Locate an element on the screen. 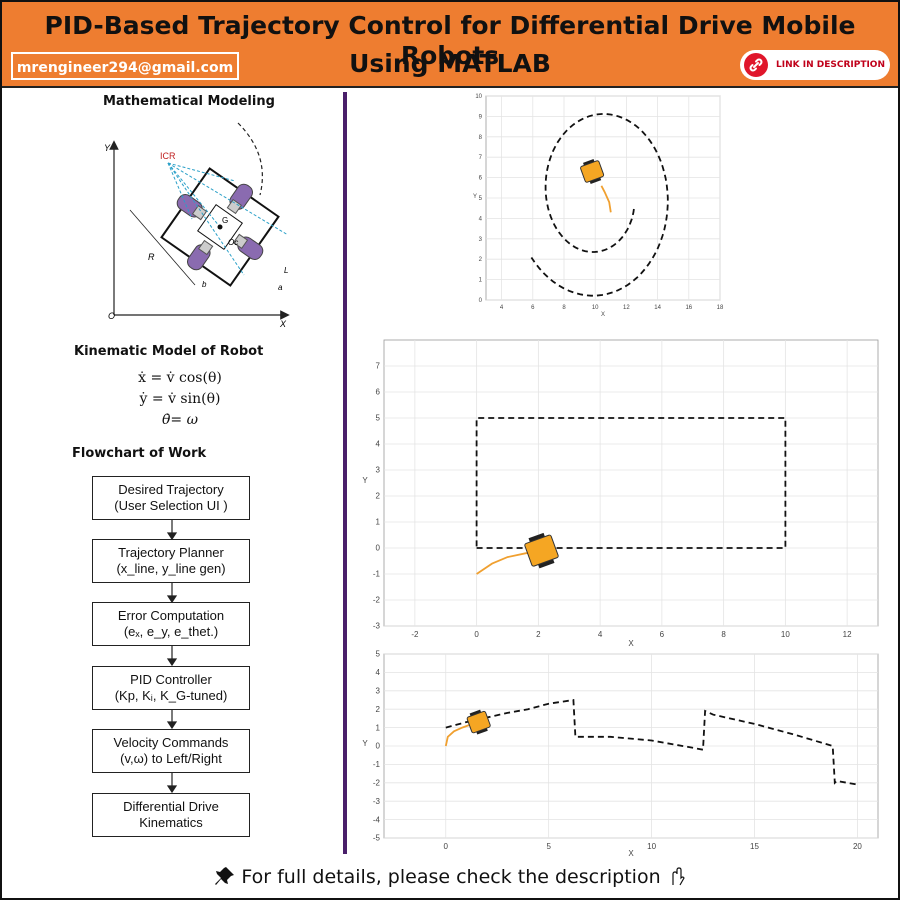 This screenshot has width=900, height=900. flow-step-detail: (Kp, Kᵢ, K_G-tuned) is located at coordinates (171, 695).